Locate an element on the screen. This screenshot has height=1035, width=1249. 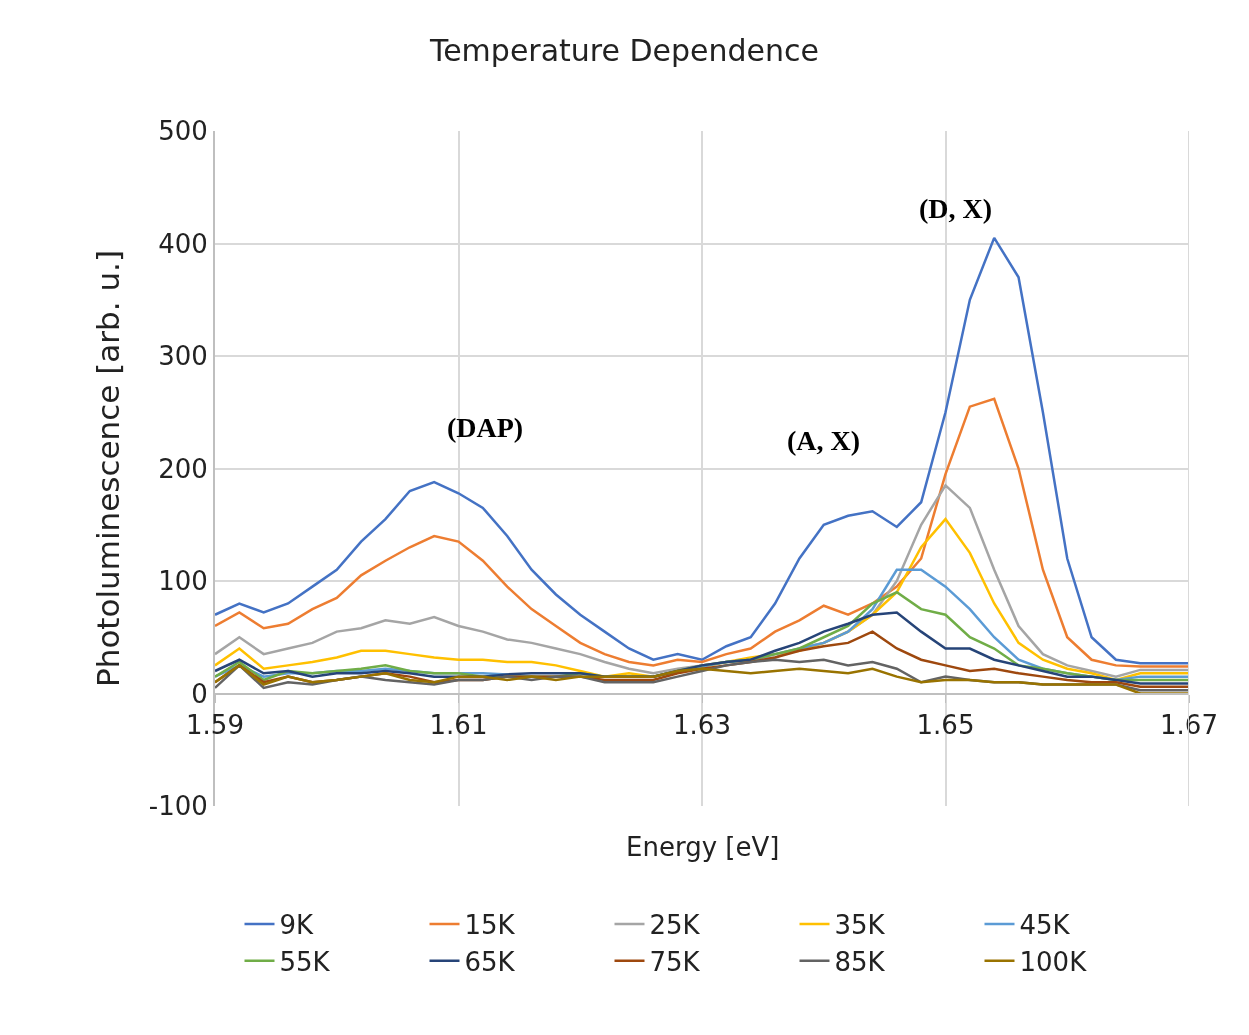
x-tick-label: 1.65 is located at coordinates (945, 724).